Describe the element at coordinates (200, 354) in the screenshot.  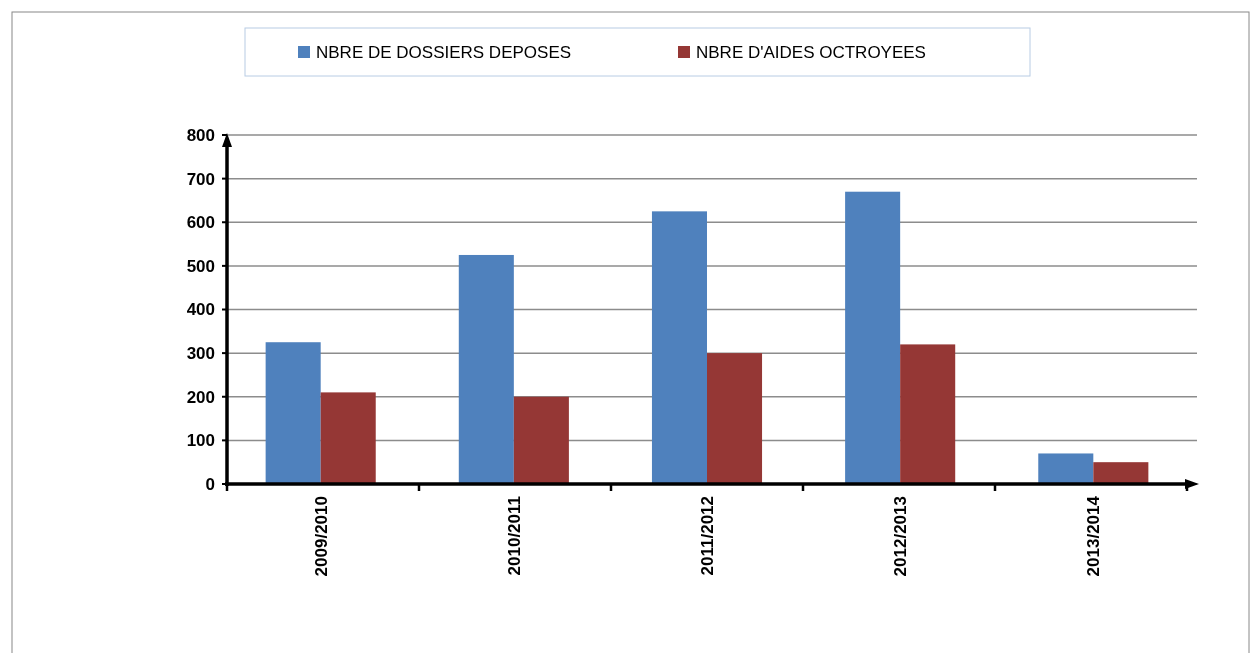
I see `y-tick-label: 300` at that location.